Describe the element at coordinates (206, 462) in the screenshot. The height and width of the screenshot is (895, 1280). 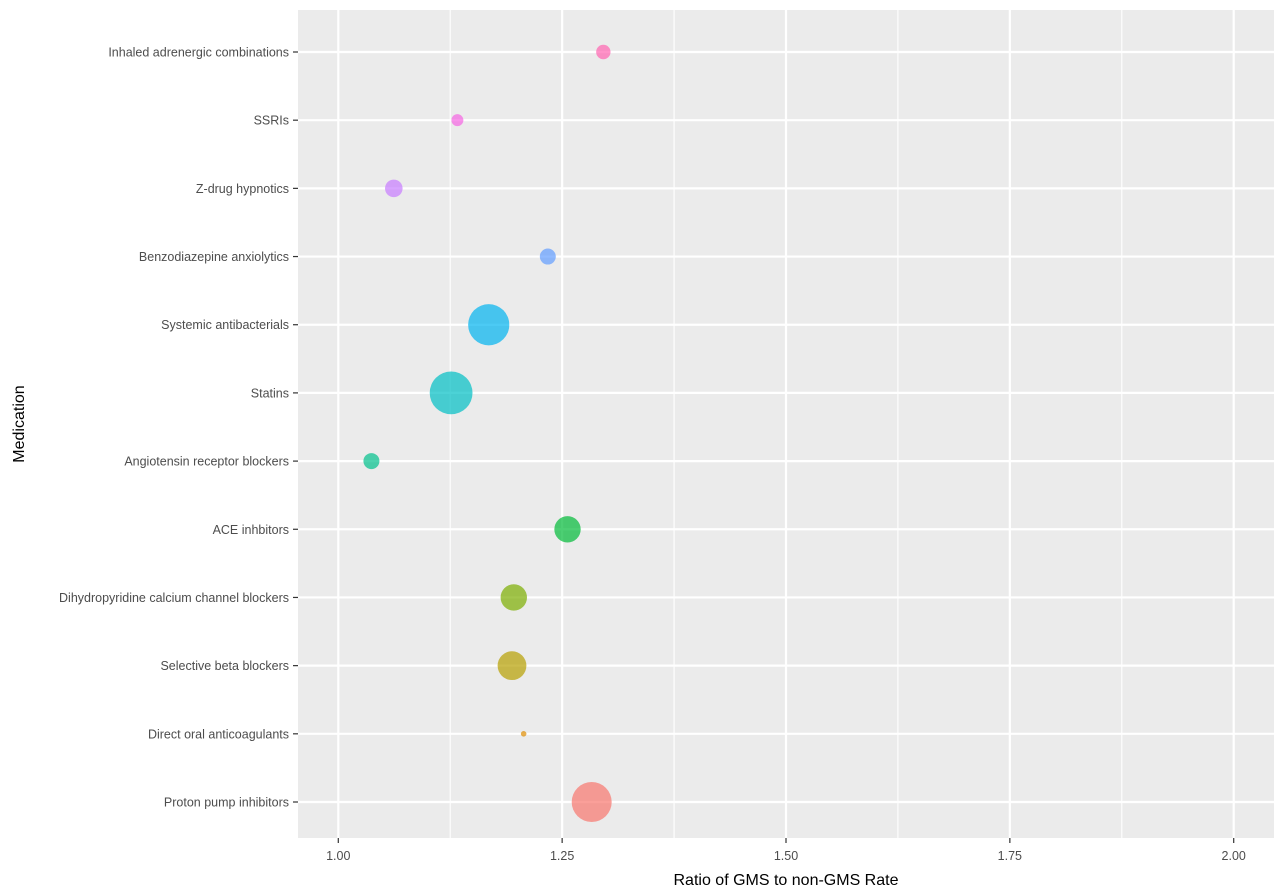
I see `y-tick-label: Angiotensin receptor blockers` at that location.